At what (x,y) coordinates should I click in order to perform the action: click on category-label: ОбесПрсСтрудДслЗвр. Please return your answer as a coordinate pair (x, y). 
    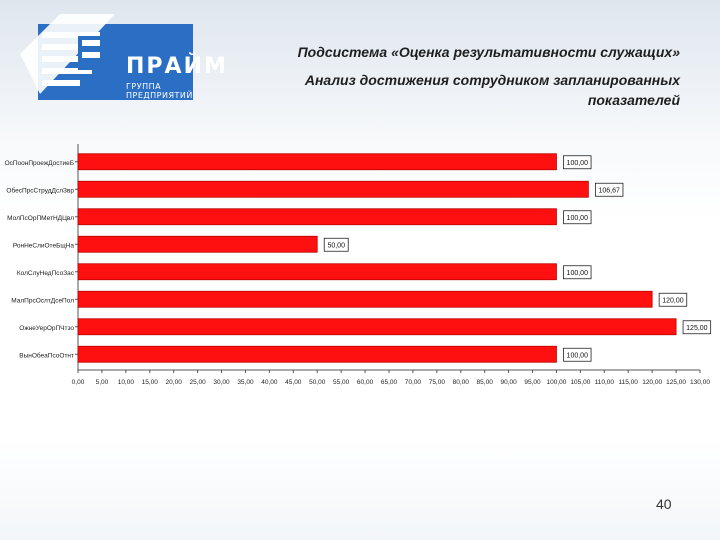
    Looking at the image, I should click on (40, 190).